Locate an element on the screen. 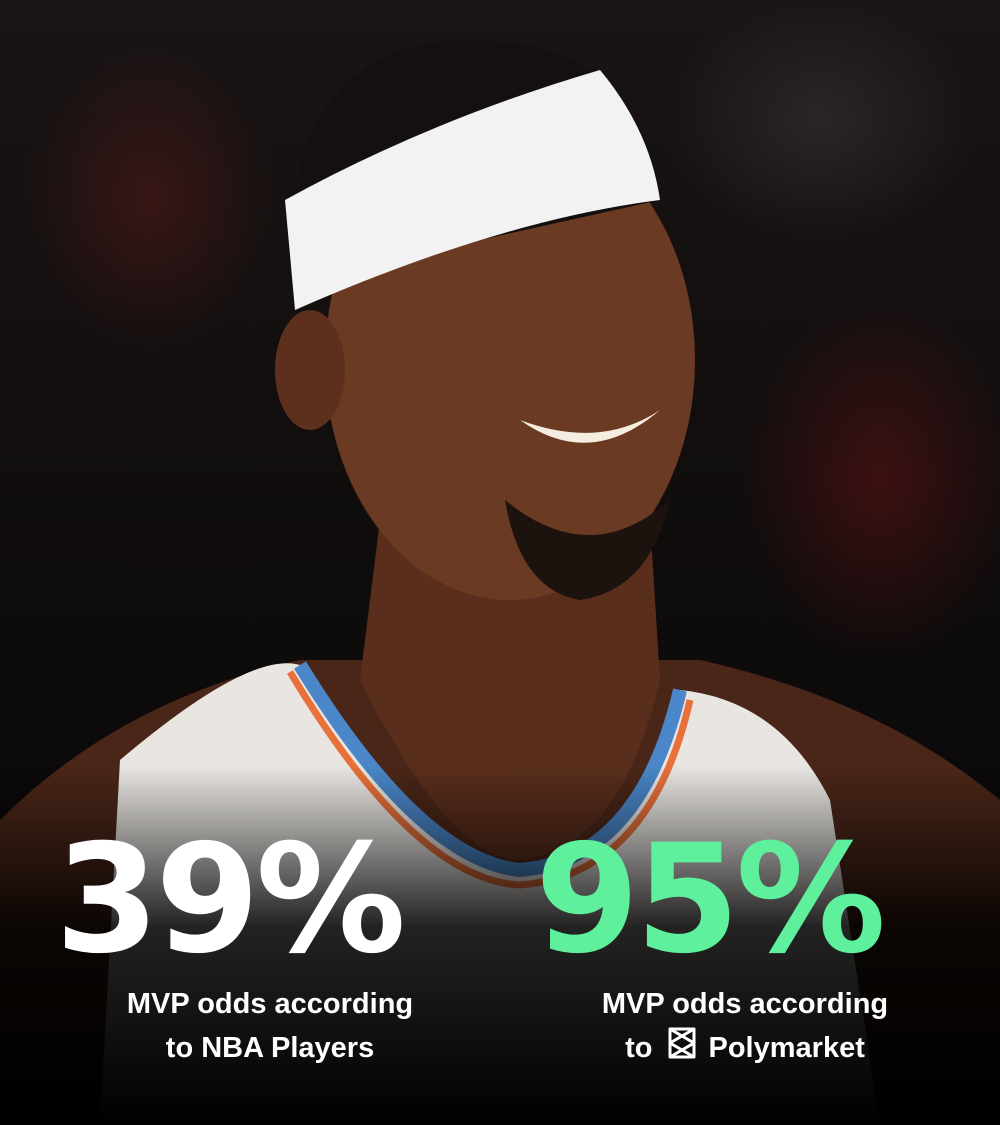 The image size is (1000, 1125). headband is located at coordinates (472, 190).